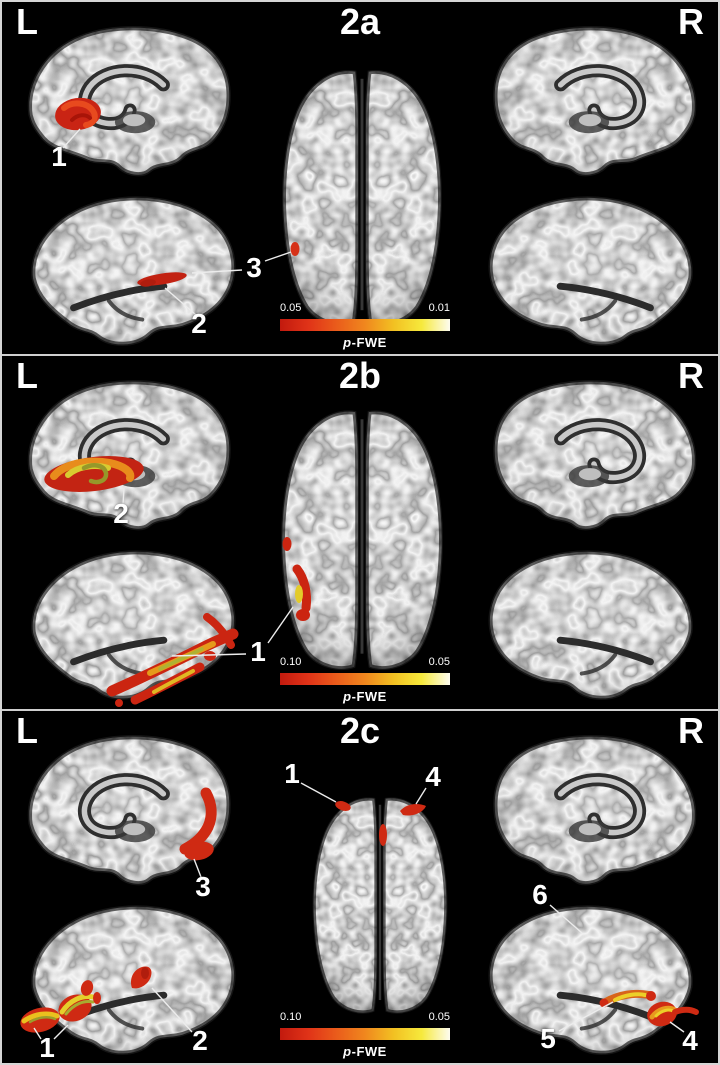 This screenshot has width=720, height=1065. What do you see at coordinates (360, 730) in the screenshot?
I see `panel-title: 2c` at bounding box center [360, 730].